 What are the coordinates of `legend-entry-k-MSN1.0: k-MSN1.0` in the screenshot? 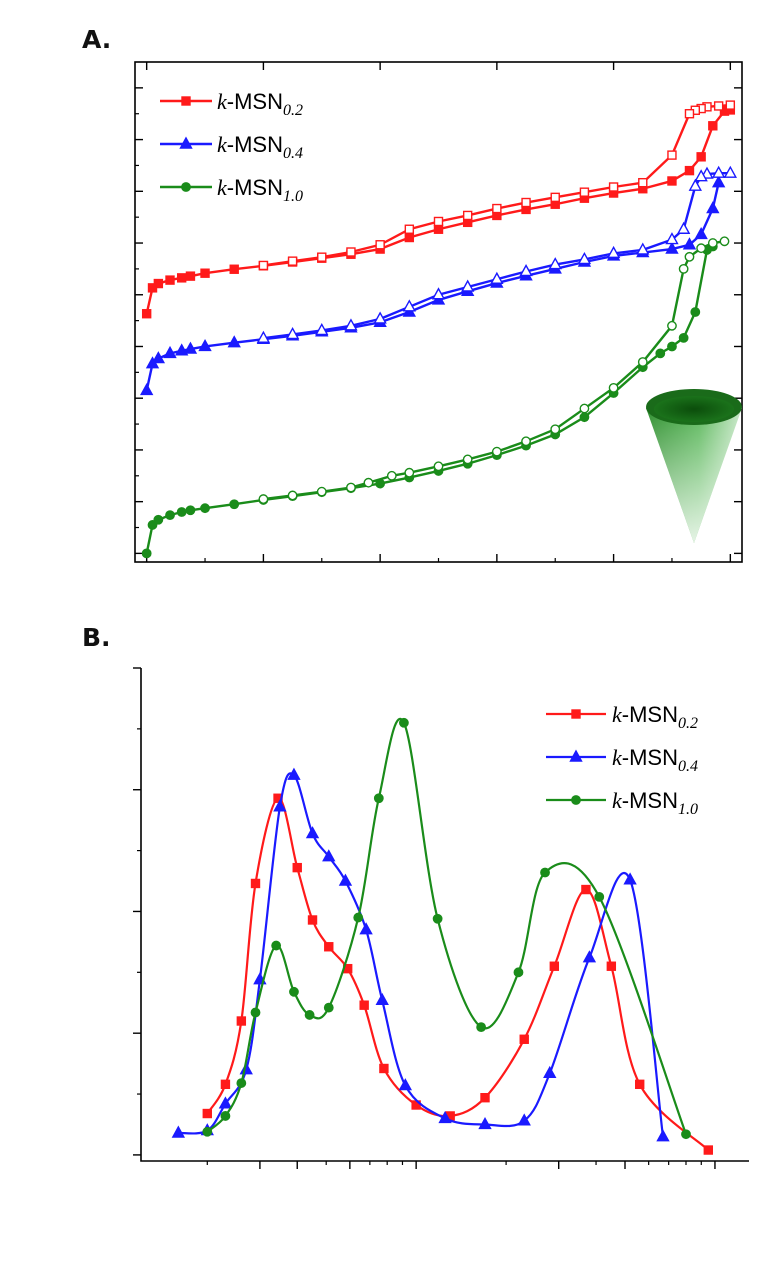 It's located at (622, 803).